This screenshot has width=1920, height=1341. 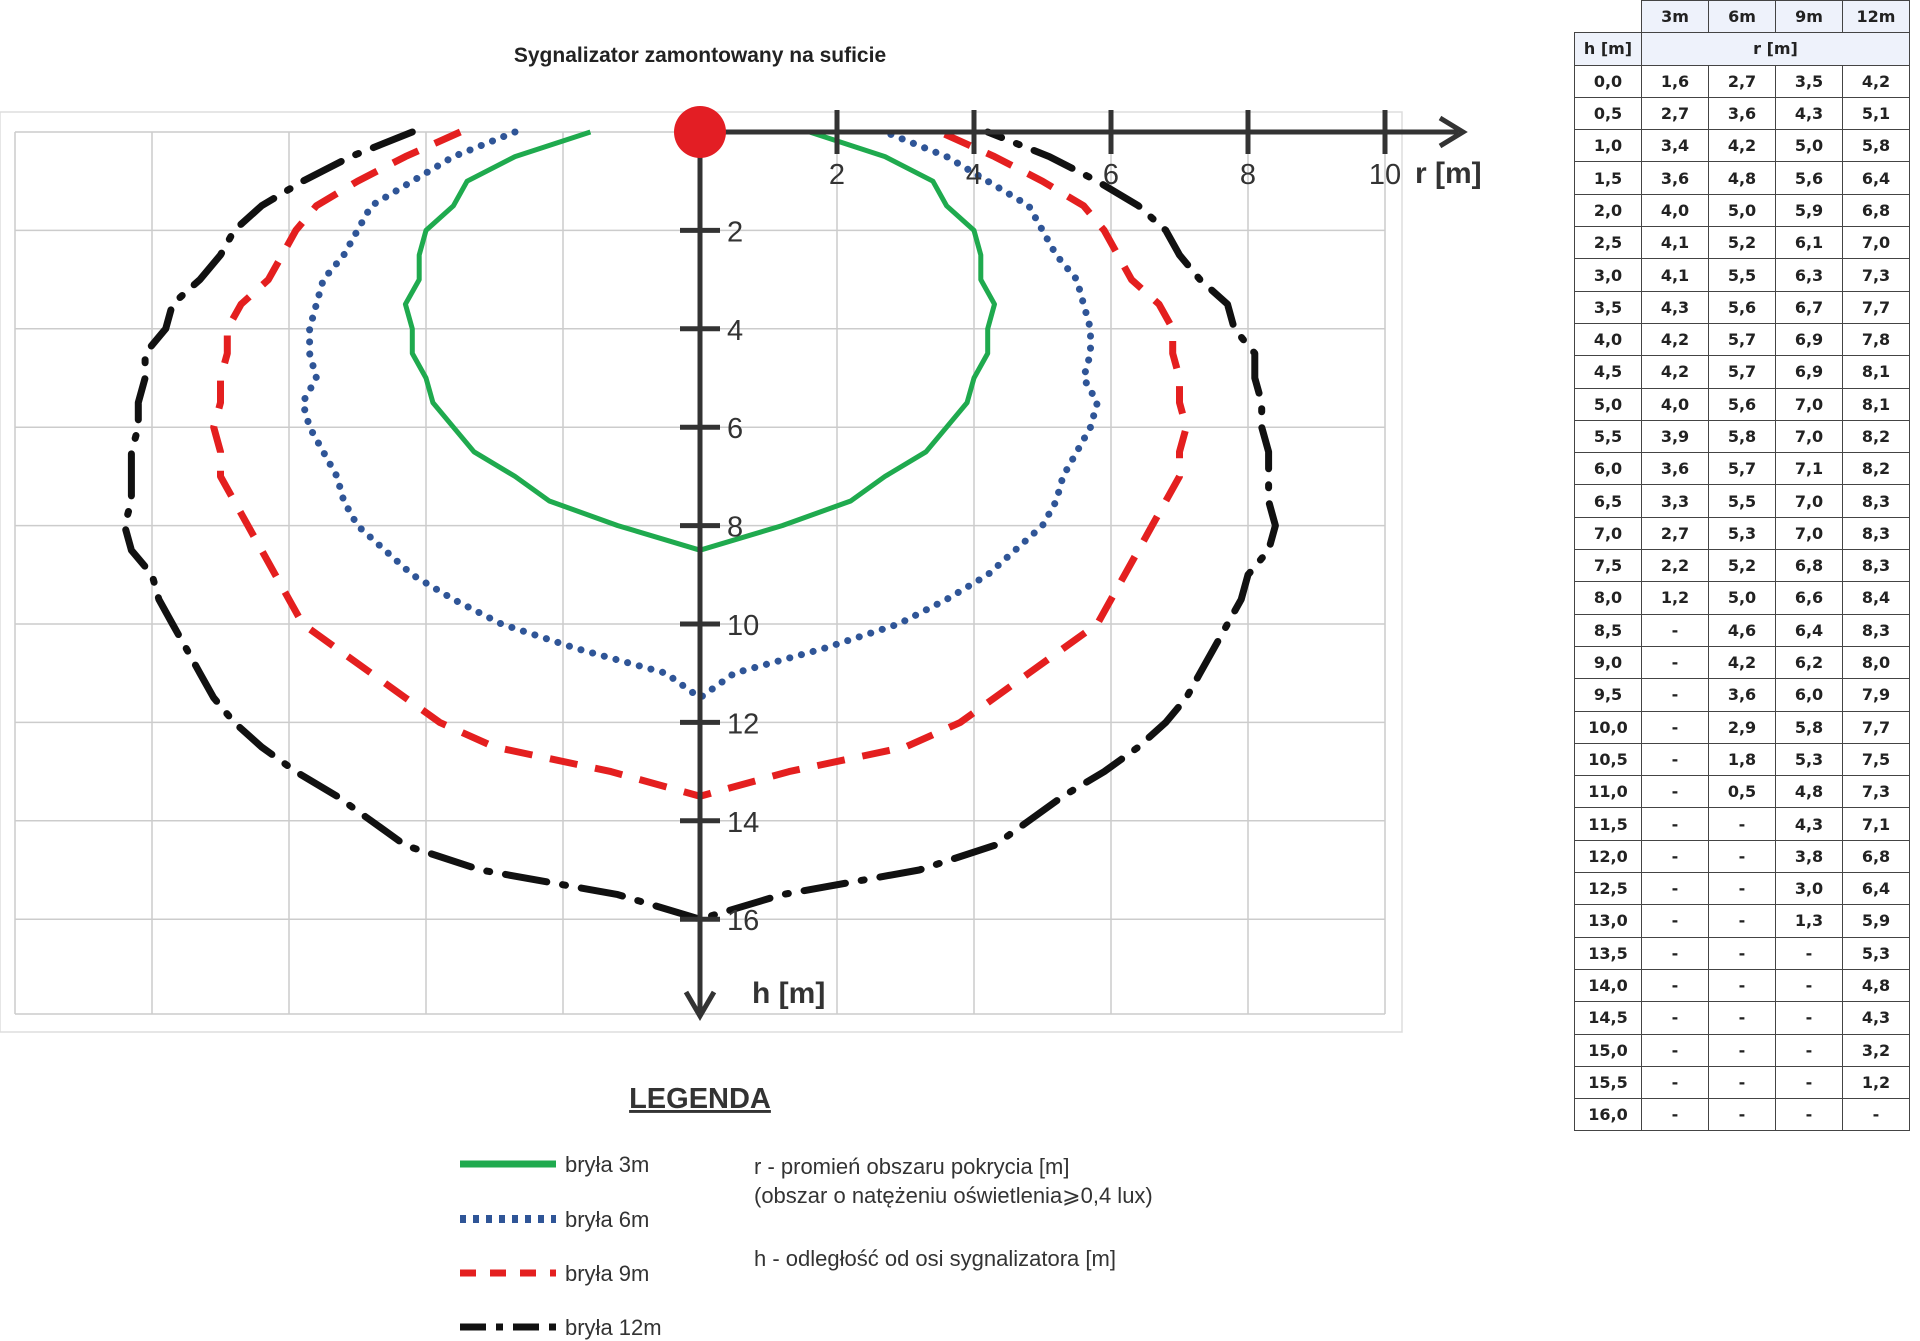 I want to click on r-value-cell: 7,3, so click(x=1876, y=275).